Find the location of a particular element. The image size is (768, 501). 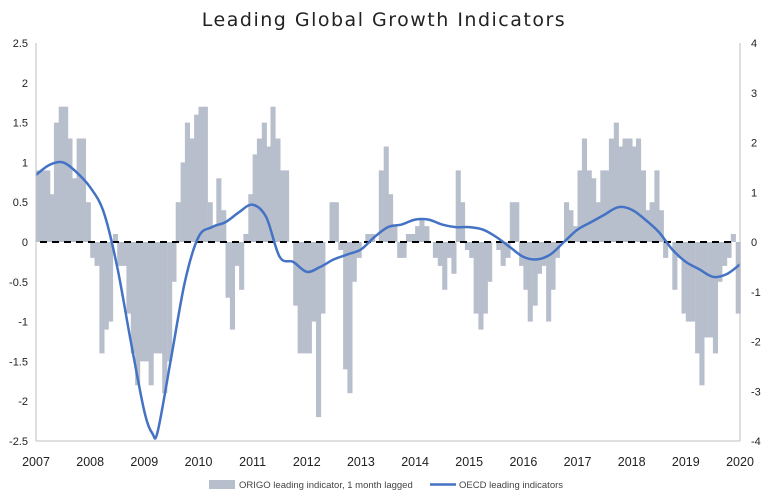

legend-swatch-origo is located at coordinates (222, 484).